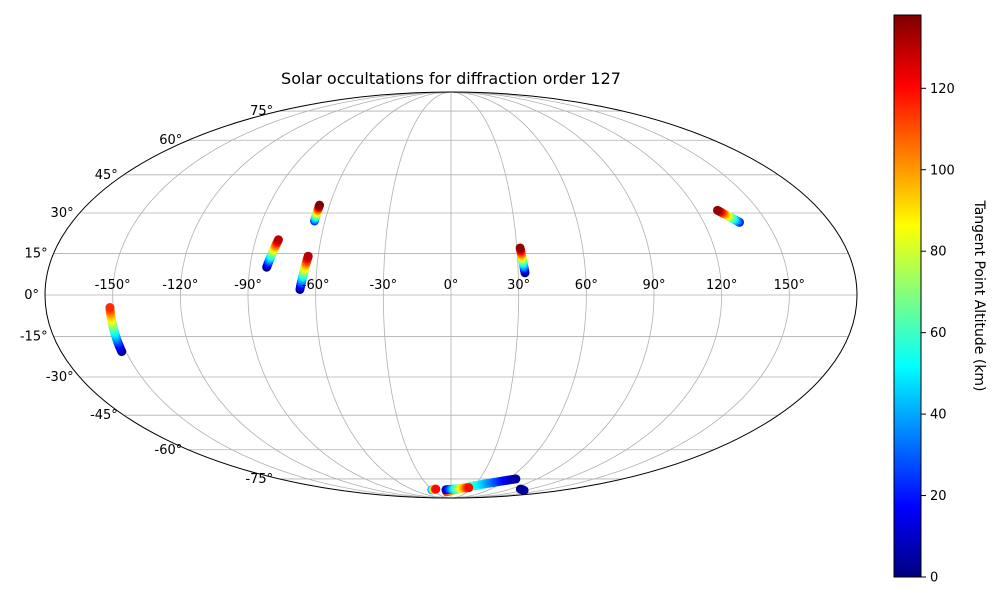  I want to click on longitude-tick-label: -150°, so click(113, 285).